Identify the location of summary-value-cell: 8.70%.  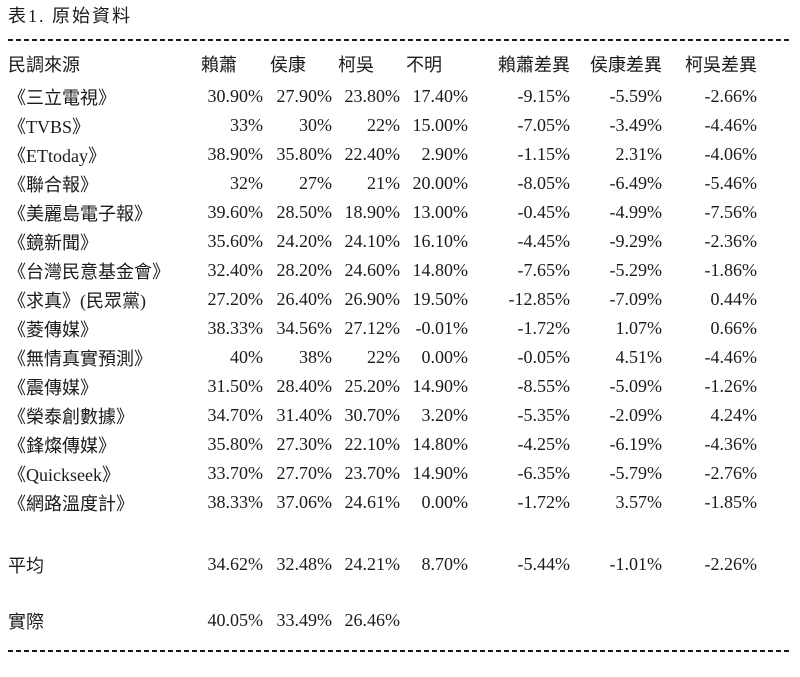
(445, 564).